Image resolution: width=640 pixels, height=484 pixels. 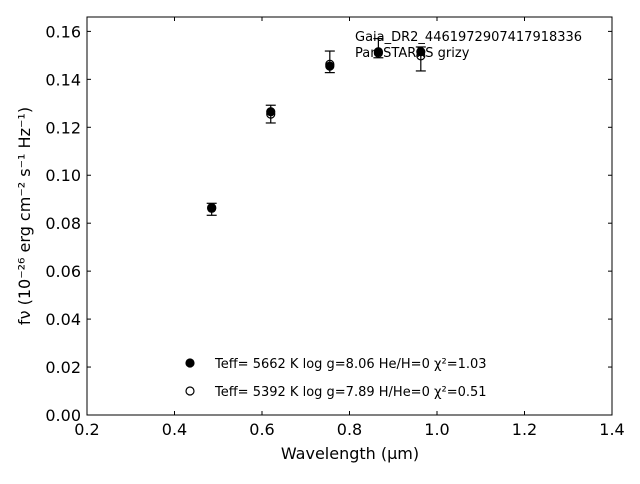 I want to click on legend-label: Teff= 5662 K log g=8.06 He/H=0 χ²=1.03, so click(x=350, y=364).